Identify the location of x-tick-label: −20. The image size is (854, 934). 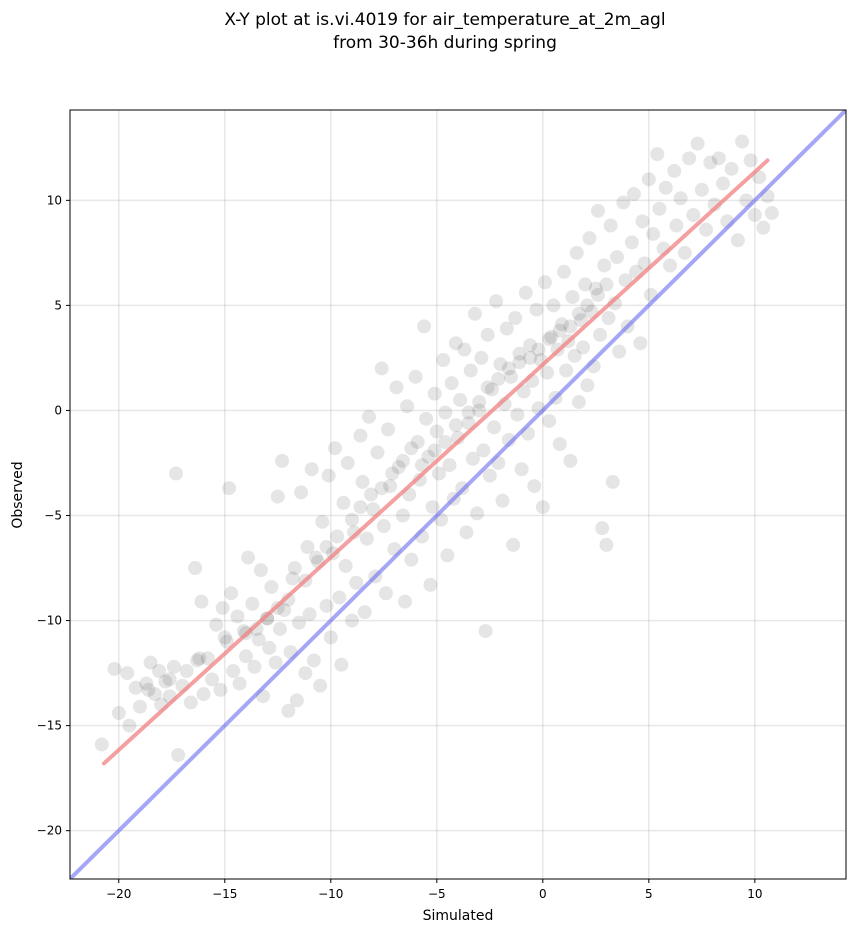
(118, 894).